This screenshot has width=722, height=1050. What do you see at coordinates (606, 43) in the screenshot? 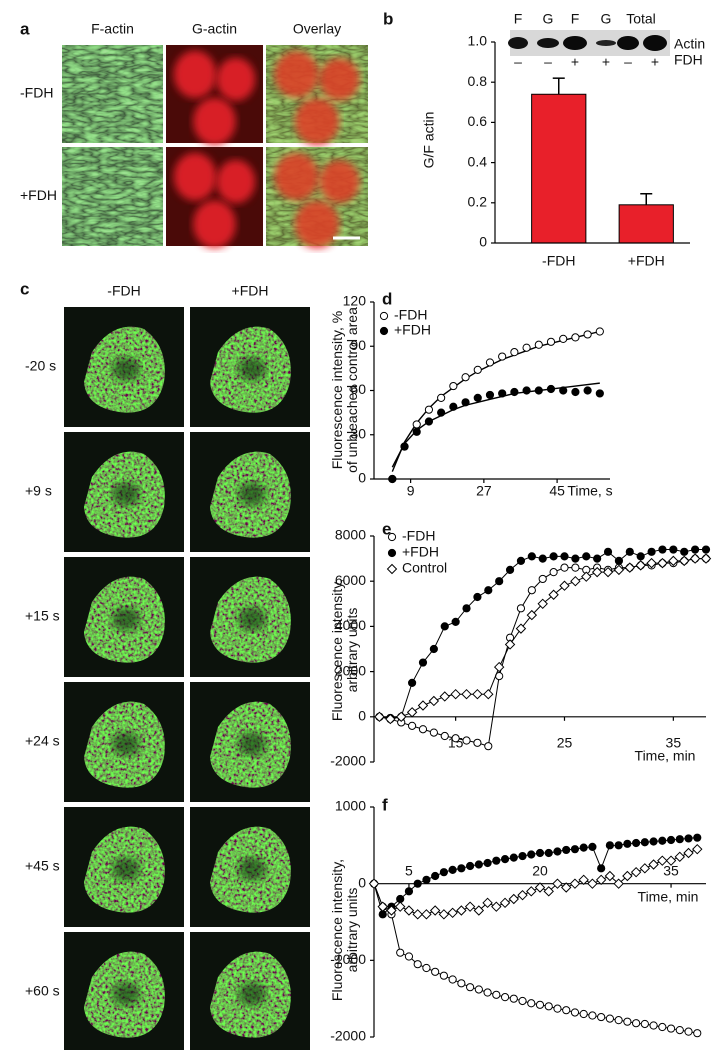
I see `blot-band` at bounding box center [606, 43].